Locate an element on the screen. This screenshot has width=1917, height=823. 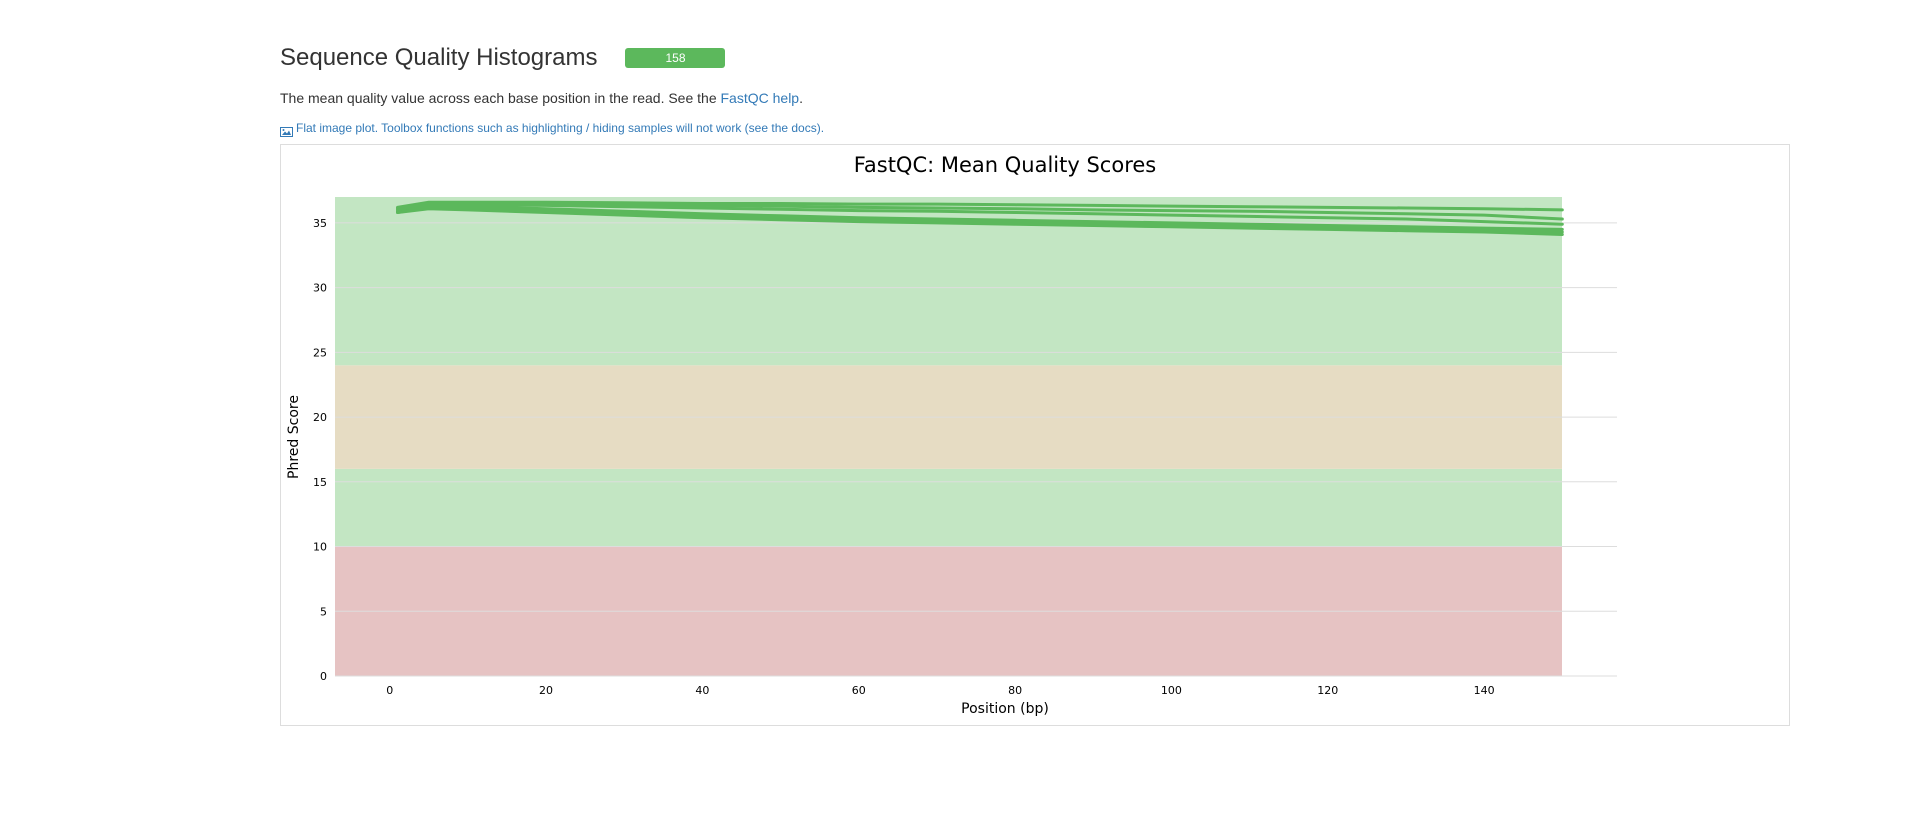
section-title: Sequence Quality Histograms is located at coordinates (439, 57).